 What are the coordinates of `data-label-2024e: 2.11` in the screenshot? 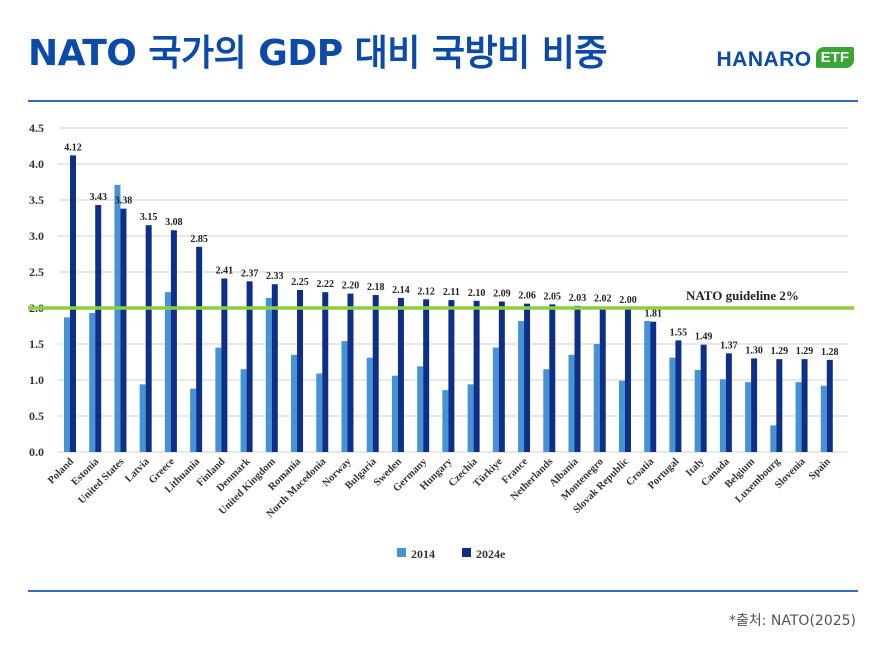 It's located at (451, 292).